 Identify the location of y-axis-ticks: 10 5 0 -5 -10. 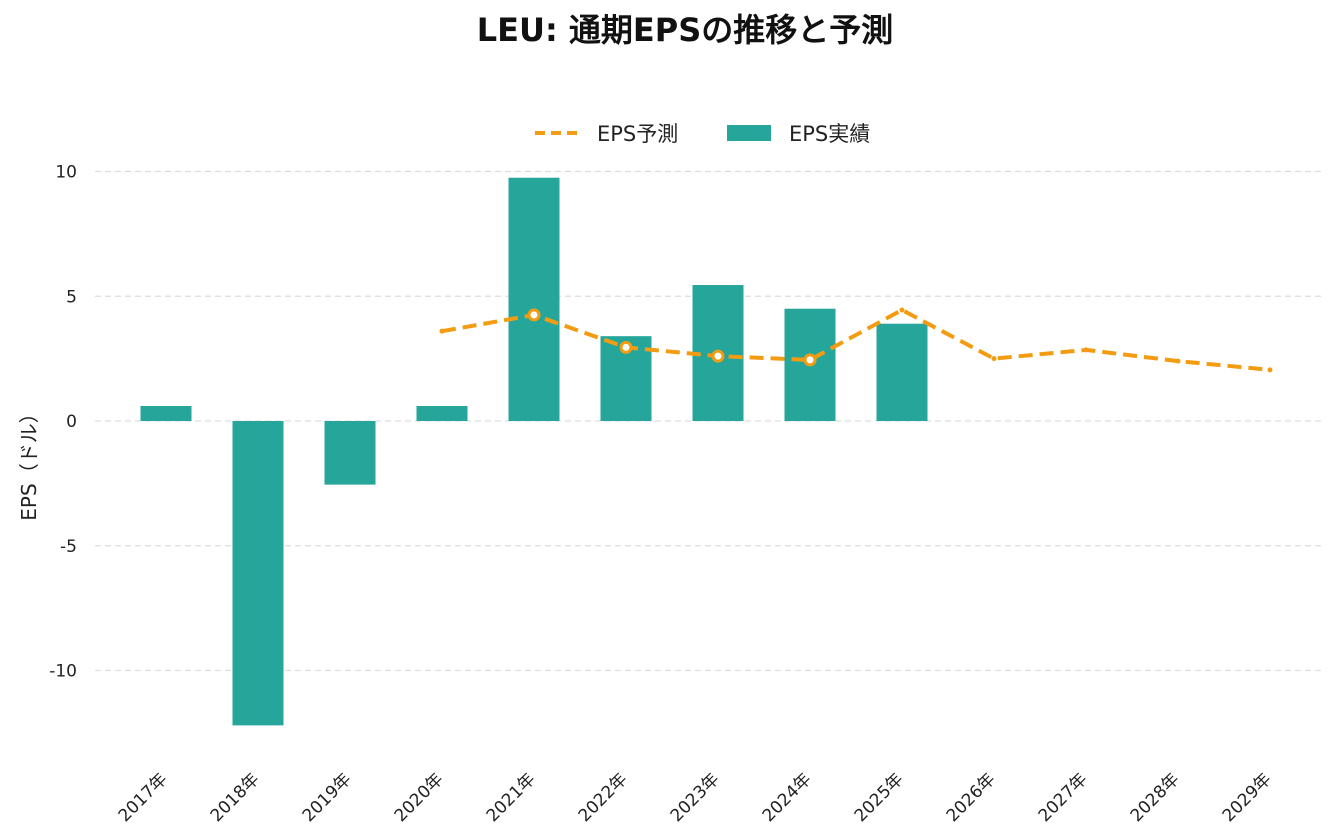
(63, 422).